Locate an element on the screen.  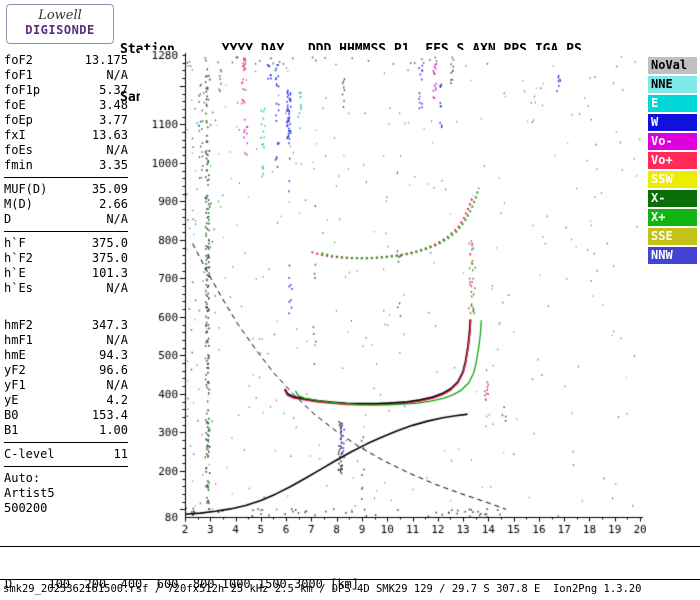
param-label: fxI is located at coordinates (15, 135).